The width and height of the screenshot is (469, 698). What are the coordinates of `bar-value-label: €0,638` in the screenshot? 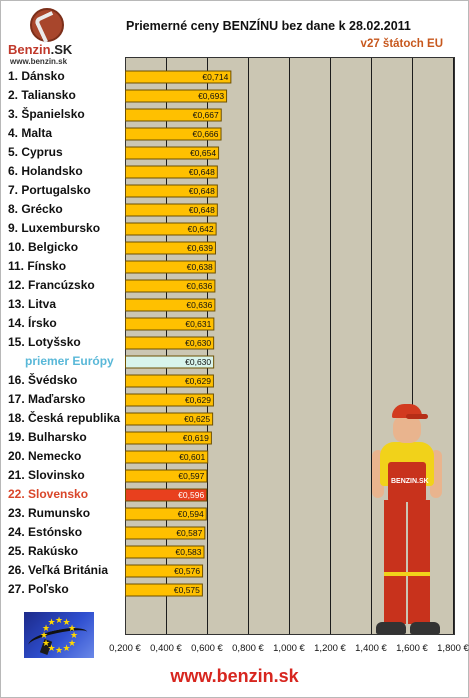 It's located at (200, 267).